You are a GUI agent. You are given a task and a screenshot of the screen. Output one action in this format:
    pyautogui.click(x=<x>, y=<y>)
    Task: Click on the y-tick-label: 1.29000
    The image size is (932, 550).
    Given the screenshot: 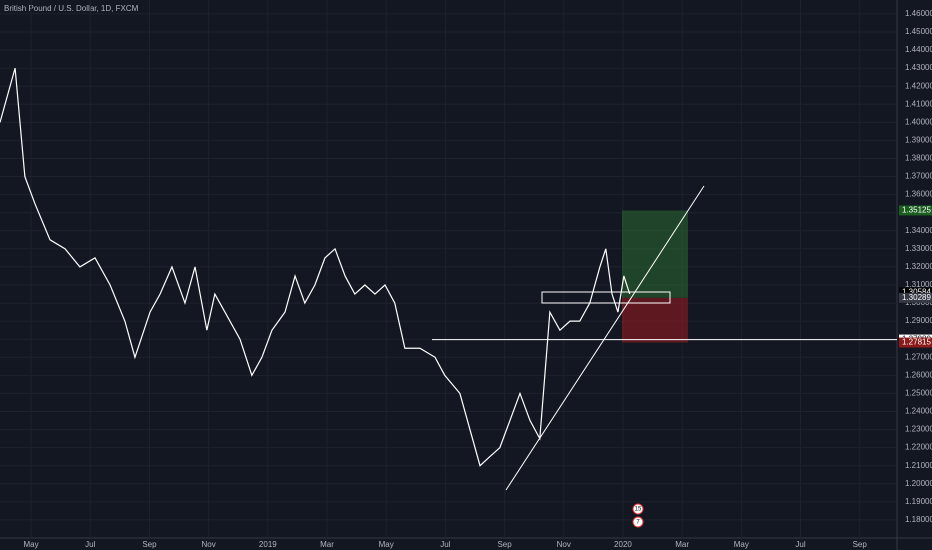 What is the action you would take?
    pyautogui.click(x=918, y=320)
    